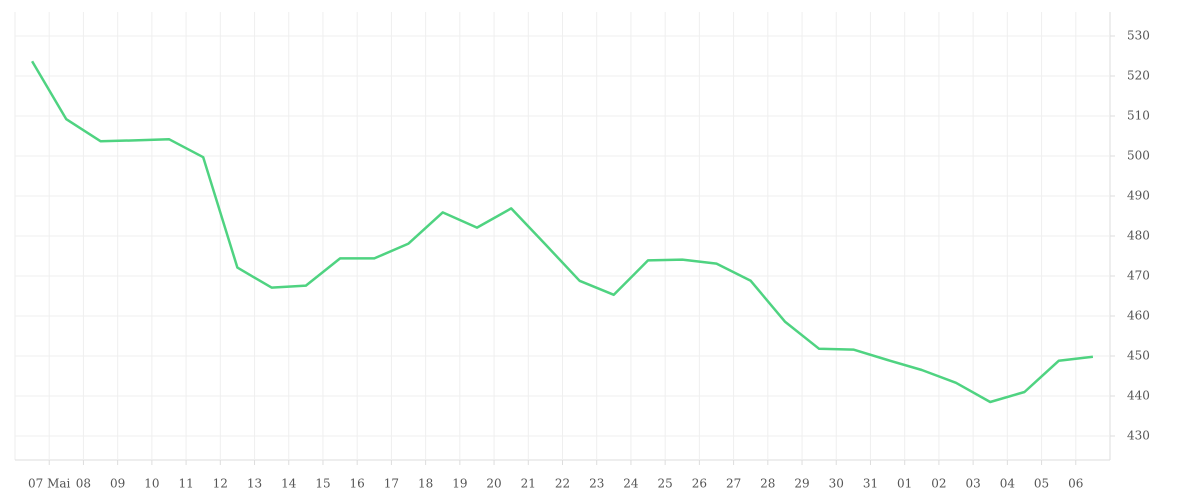 This screenshot has height=500, width=1200. What do you see at coordinates (185, 484) in the screenshot?
I see `x-tick-label: 11` at bounding box center [185, 484].